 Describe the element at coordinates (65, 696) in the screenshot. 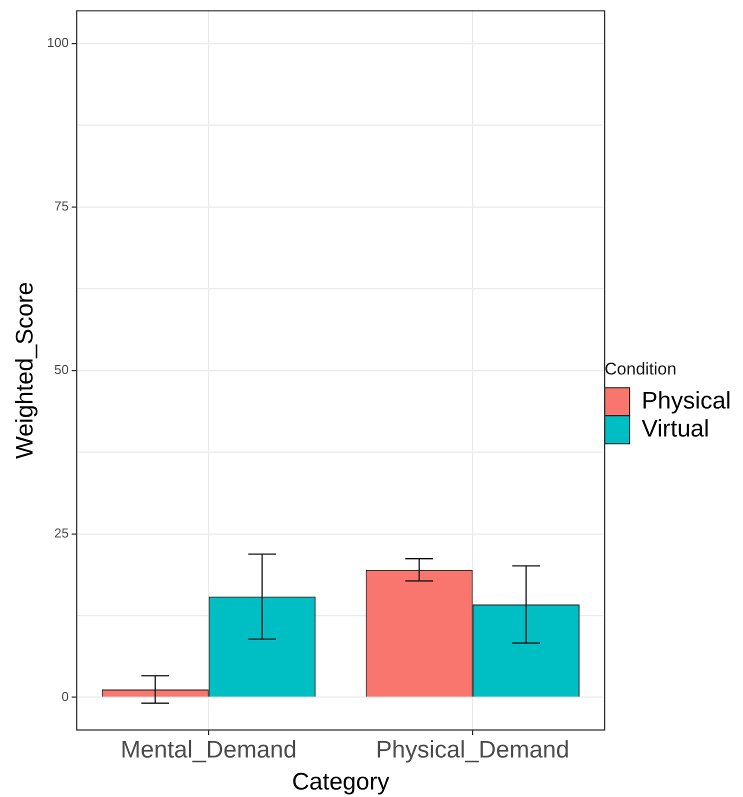

I see `y-tick-label: 0` at that location.